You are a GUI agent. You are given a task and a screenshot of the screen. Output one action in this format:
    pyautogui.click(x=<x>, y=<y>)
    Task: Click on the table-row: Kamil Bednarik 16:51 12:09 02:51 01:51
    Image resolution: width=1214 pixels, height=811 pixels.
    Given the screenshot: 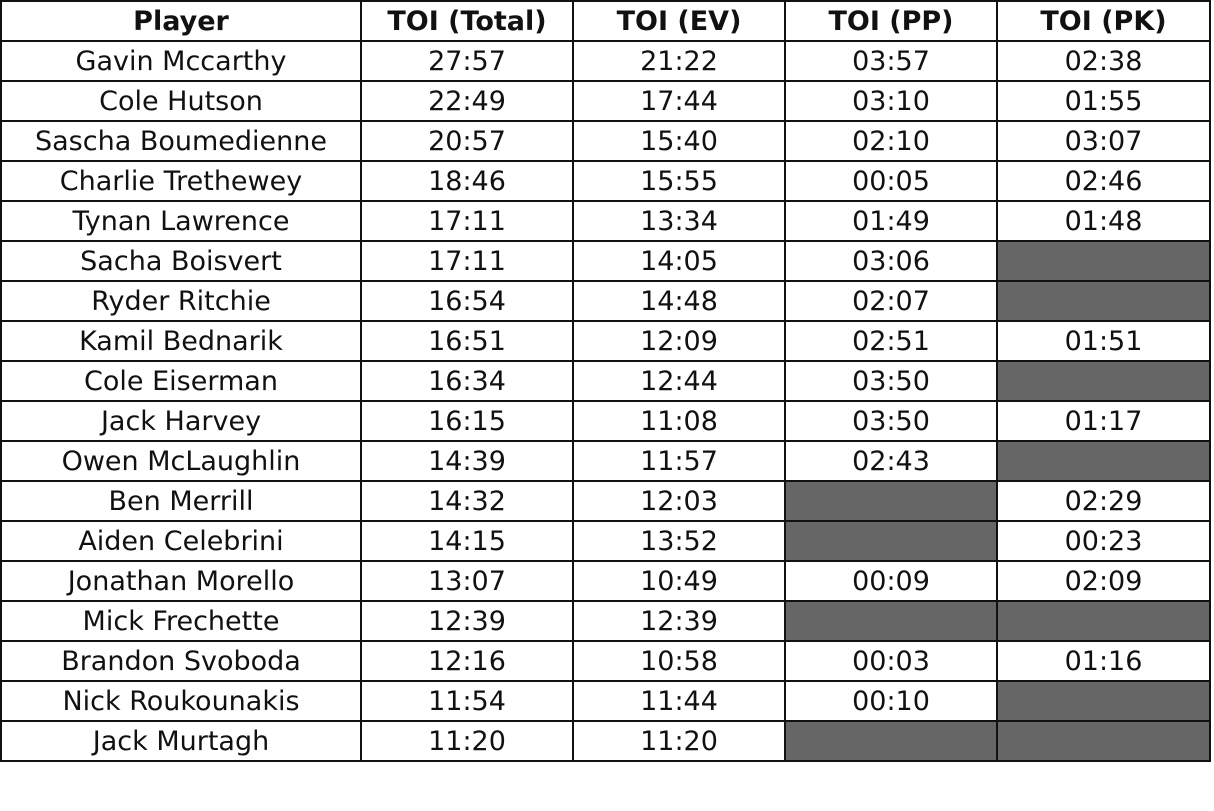 What is the action you would take?
    pyautogui.click(x=605, y=341)
    